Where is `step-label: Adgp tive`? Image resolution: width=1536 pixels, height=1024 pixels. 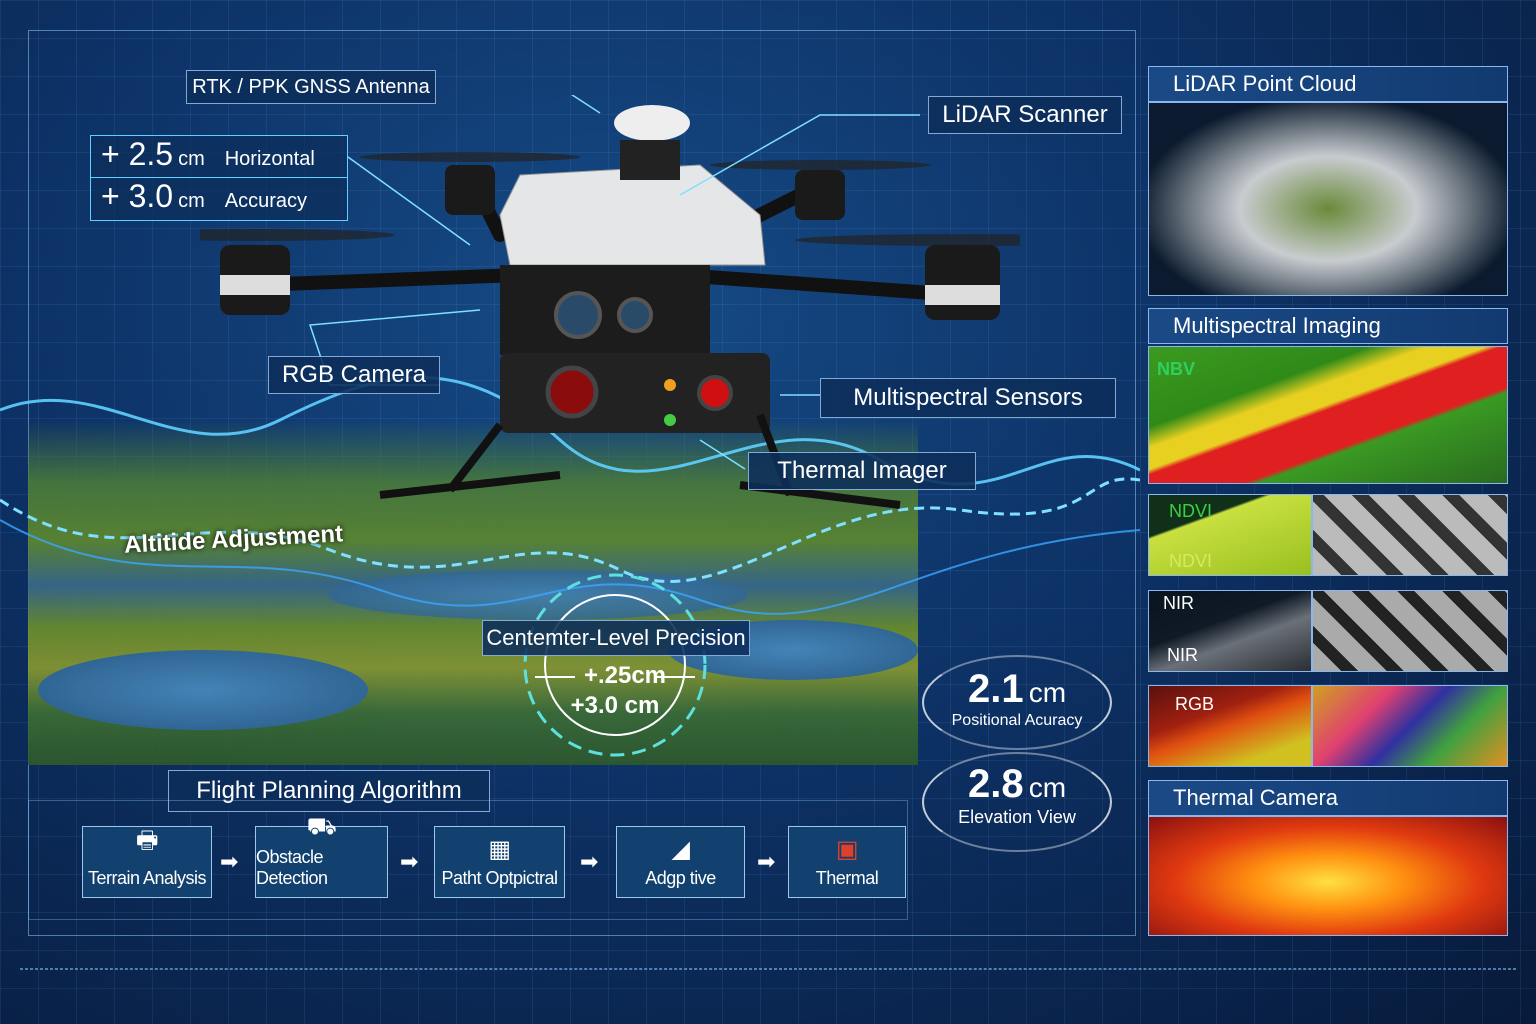
step-label: Adgp tive is located at coordinates (680, 878).